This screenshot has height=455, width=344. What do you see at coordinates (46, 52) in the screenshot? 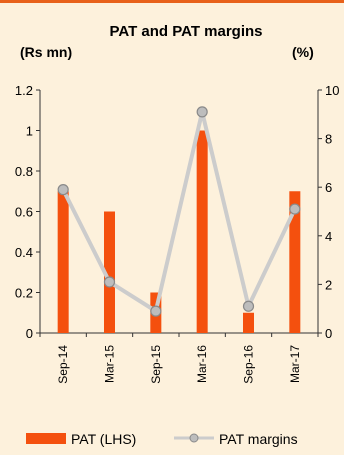
I see `left-axis-unit: (Rs mn)` at bounding box center [46, 52].